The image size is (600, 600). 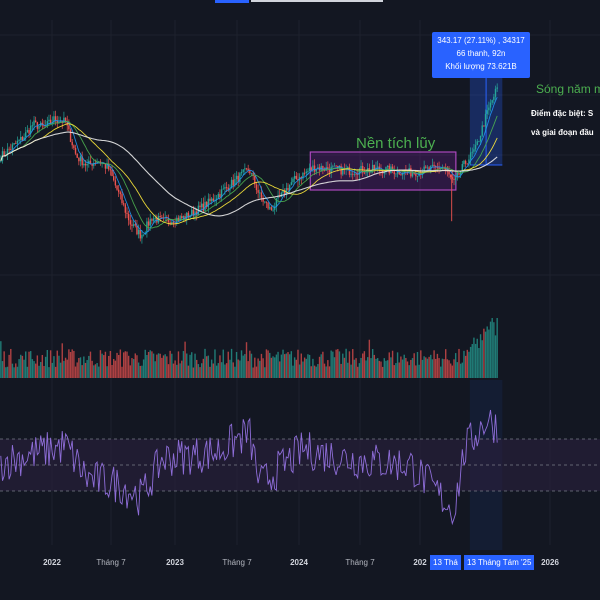 What do you see at coordinates (317, 1) in the screenshot?
I see `toolbar-tab` at bounding box center [317, 1].